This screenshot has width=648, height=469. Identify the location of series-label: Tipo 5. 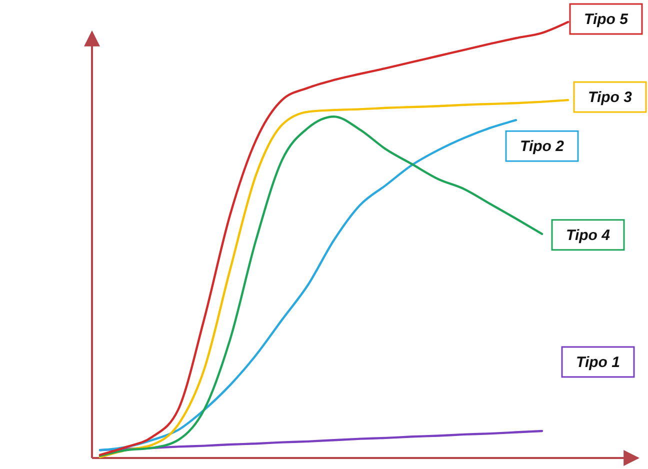
(606, 19).